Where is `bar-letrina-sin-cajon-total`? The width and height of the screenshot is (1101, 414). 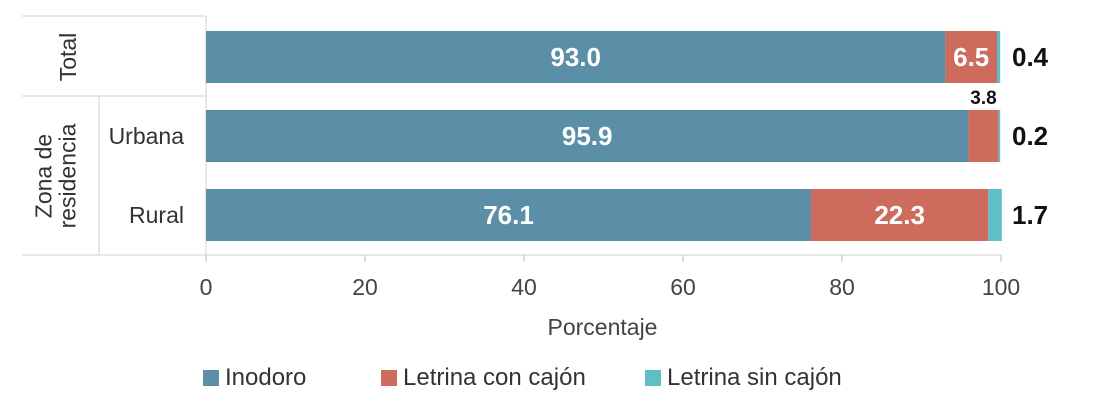 bar-letrina-sin-cajon-total is located at coordinates (999, 57).